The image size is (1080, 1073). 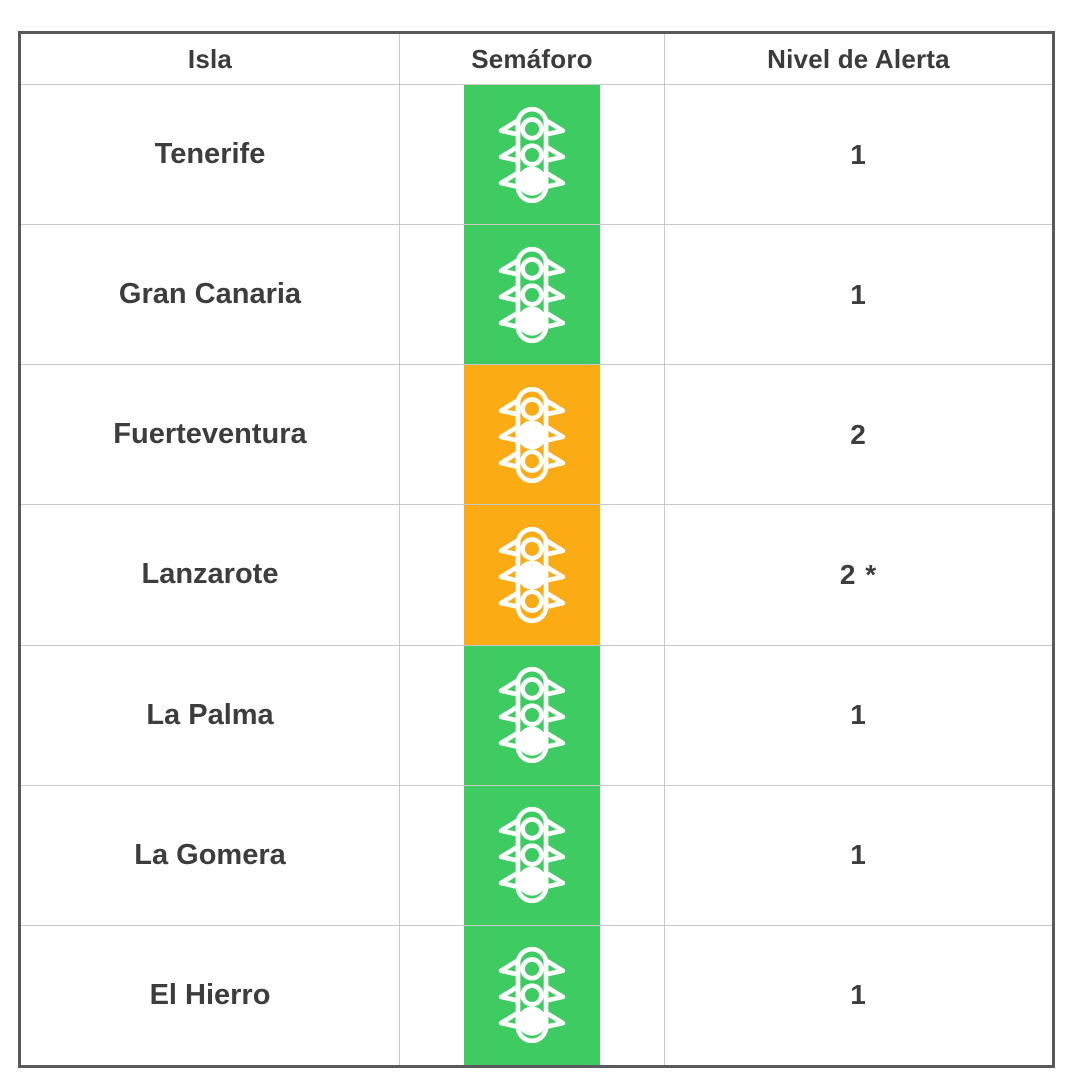 I want to click on island-cell: Gran Canaria, so click(x=210, y=294).